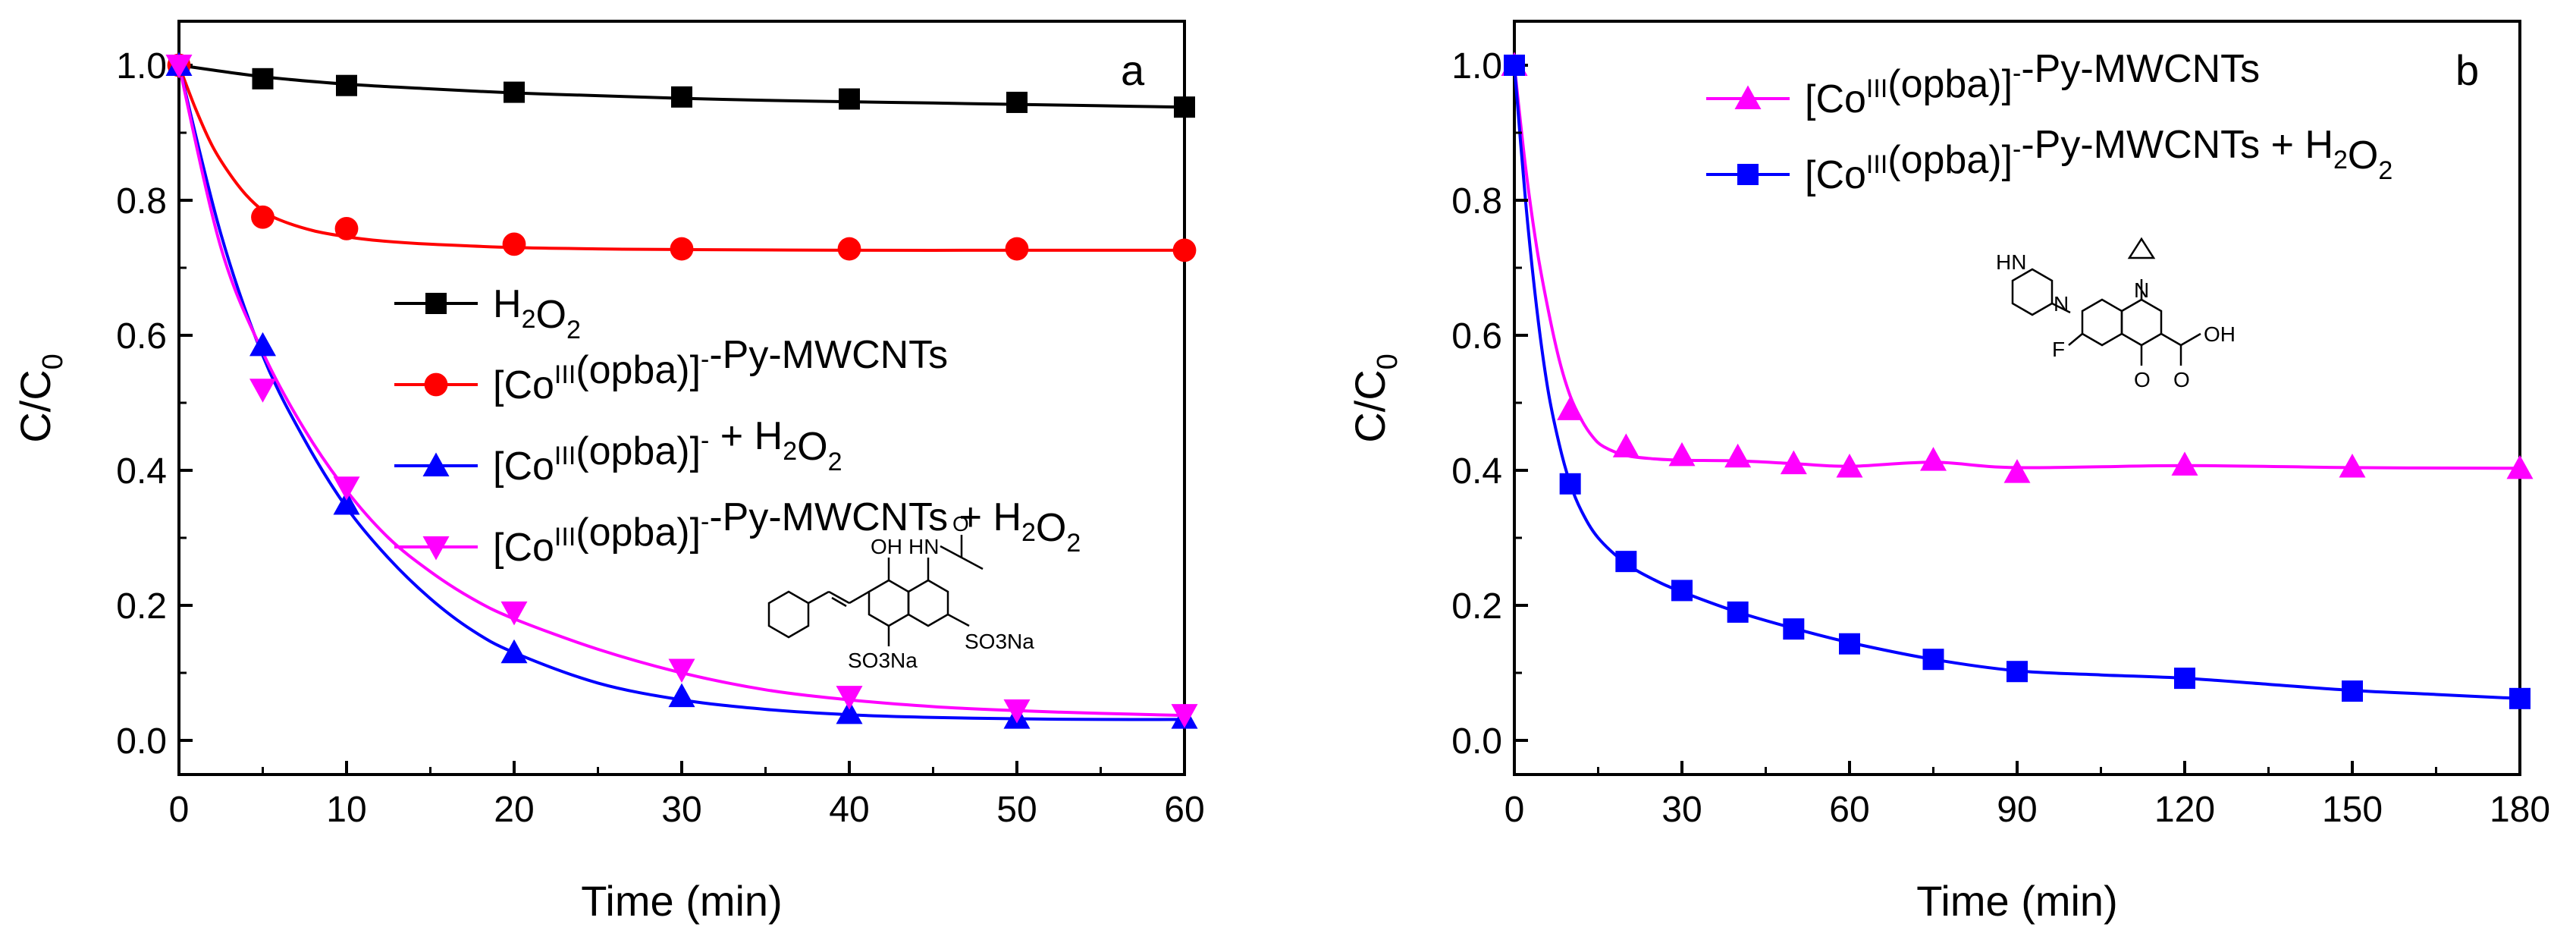 This screenshot has height=949, width=2576. Describe the element at coordinates (1476, 336) in the screenshot. I see `y-tick-label: 0.6` at that location.